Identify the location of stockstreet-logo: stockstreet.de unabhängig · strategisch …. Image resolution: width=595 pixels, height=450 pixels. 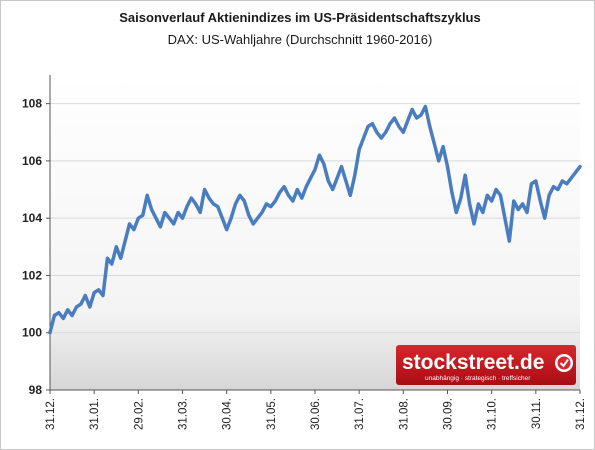
(486, 365).